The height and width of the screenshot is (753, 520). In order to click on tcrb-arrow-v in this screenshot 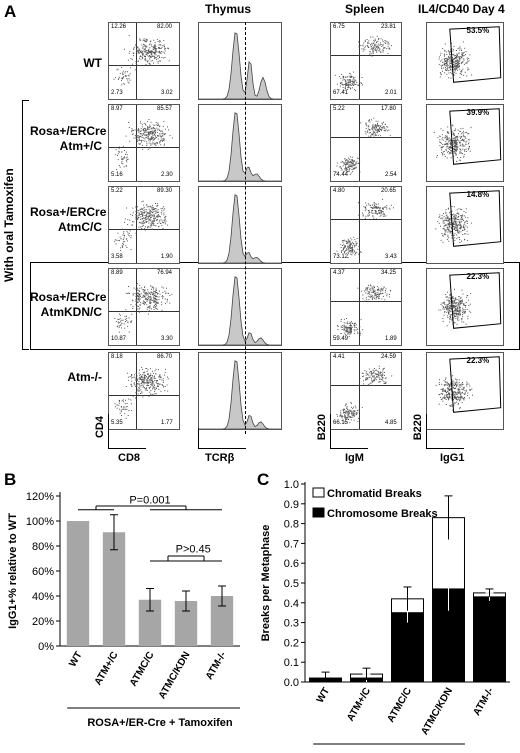, I will do `click(198, 438)`.